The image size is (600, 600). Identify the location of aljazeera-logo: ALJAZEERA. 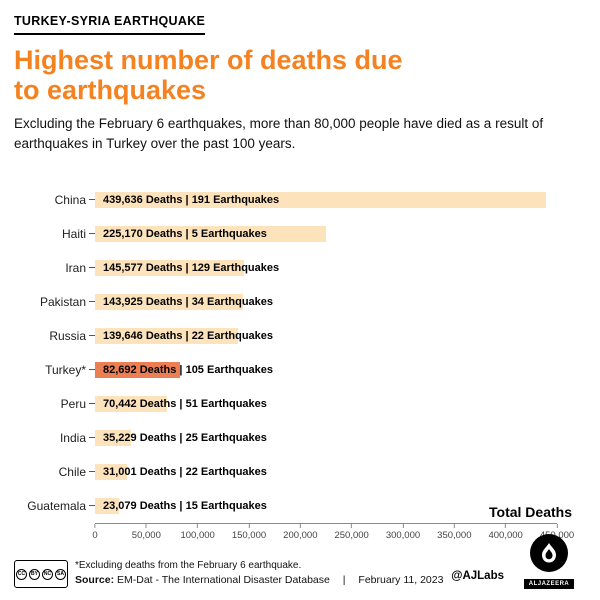
(549, 562).